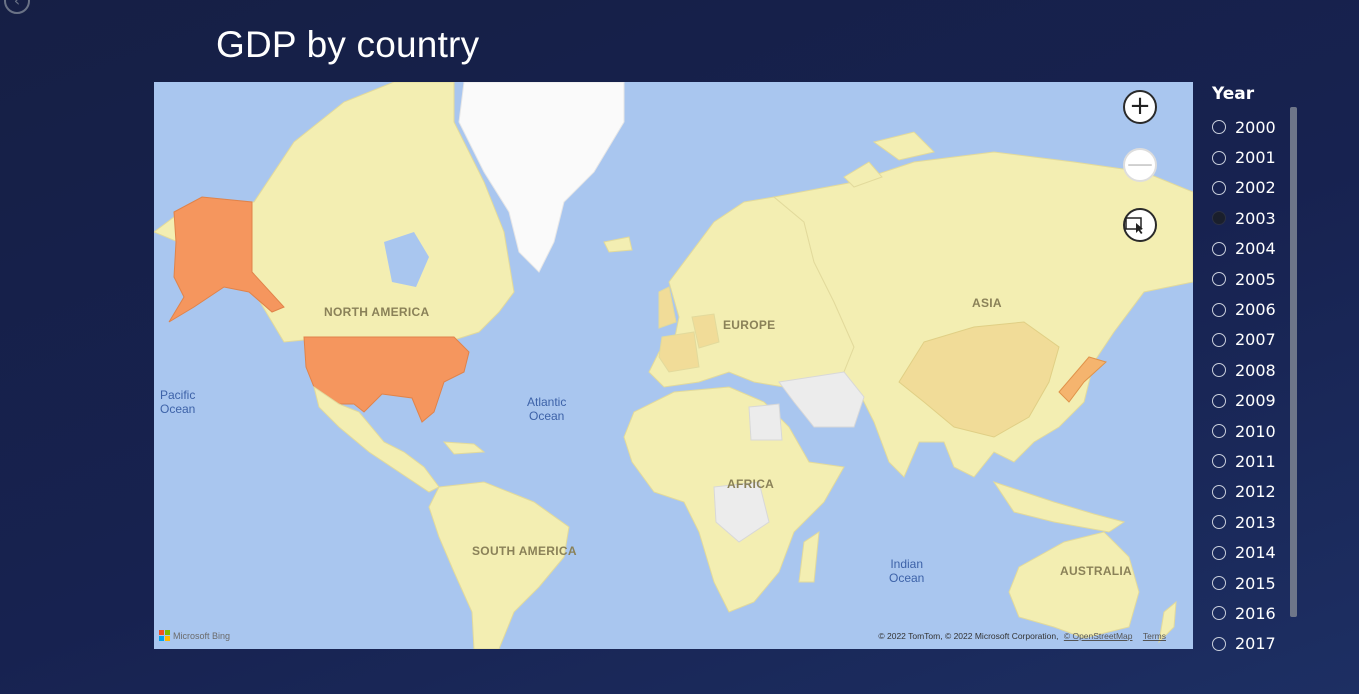 The height and width of the screenshot is (694, 1359). What do you see at coordinates (1098, 636) in the screenshot?
I see `osm-link: © OpenStreetMap` at bounding box center [1098, 636].